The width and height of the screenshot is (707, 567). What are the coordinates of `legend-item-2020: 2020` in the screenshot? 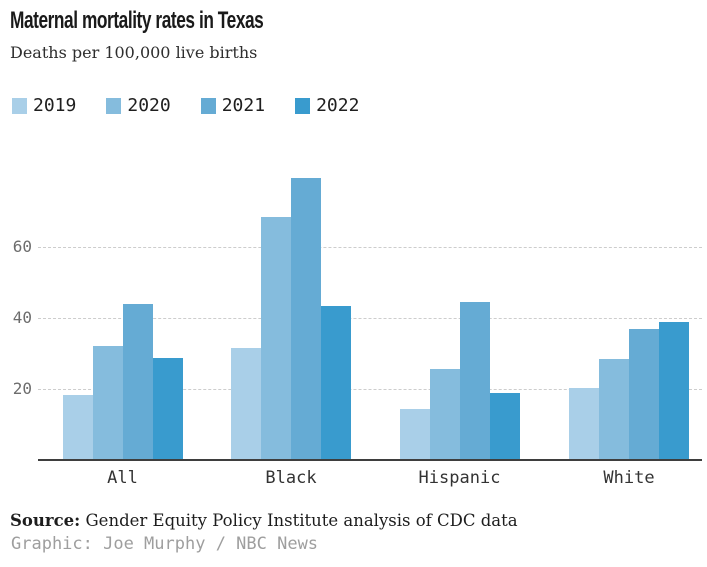 It's located at (138, 105).